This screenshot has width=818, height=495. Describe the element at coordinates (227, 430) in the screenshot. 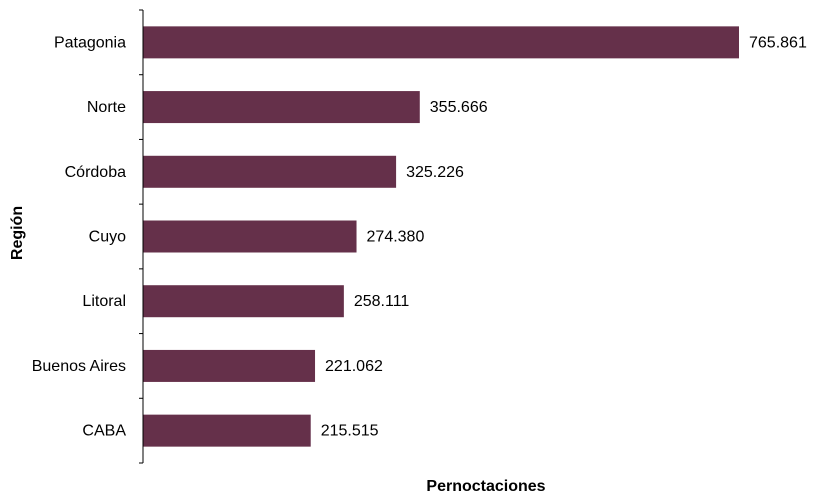

I see `bar-caba` at that location.